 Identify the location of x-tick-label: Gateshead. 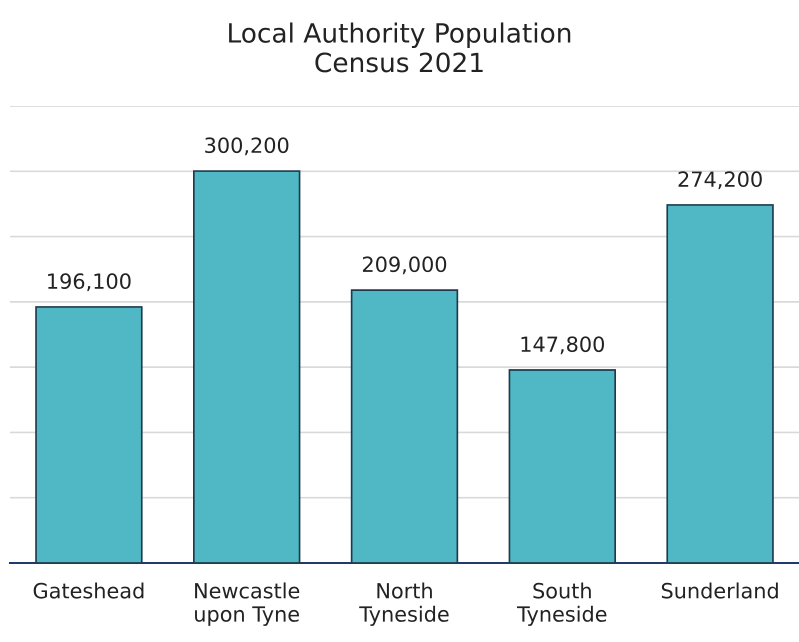
(89, 590).